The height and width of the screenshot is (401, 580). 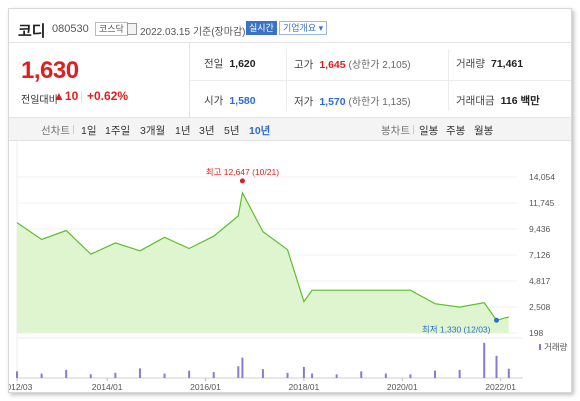 What do you see at coordinates (261, 28) in the screenshot?
I see `realtime-button: 실시간` at bounding box center [261, 28].